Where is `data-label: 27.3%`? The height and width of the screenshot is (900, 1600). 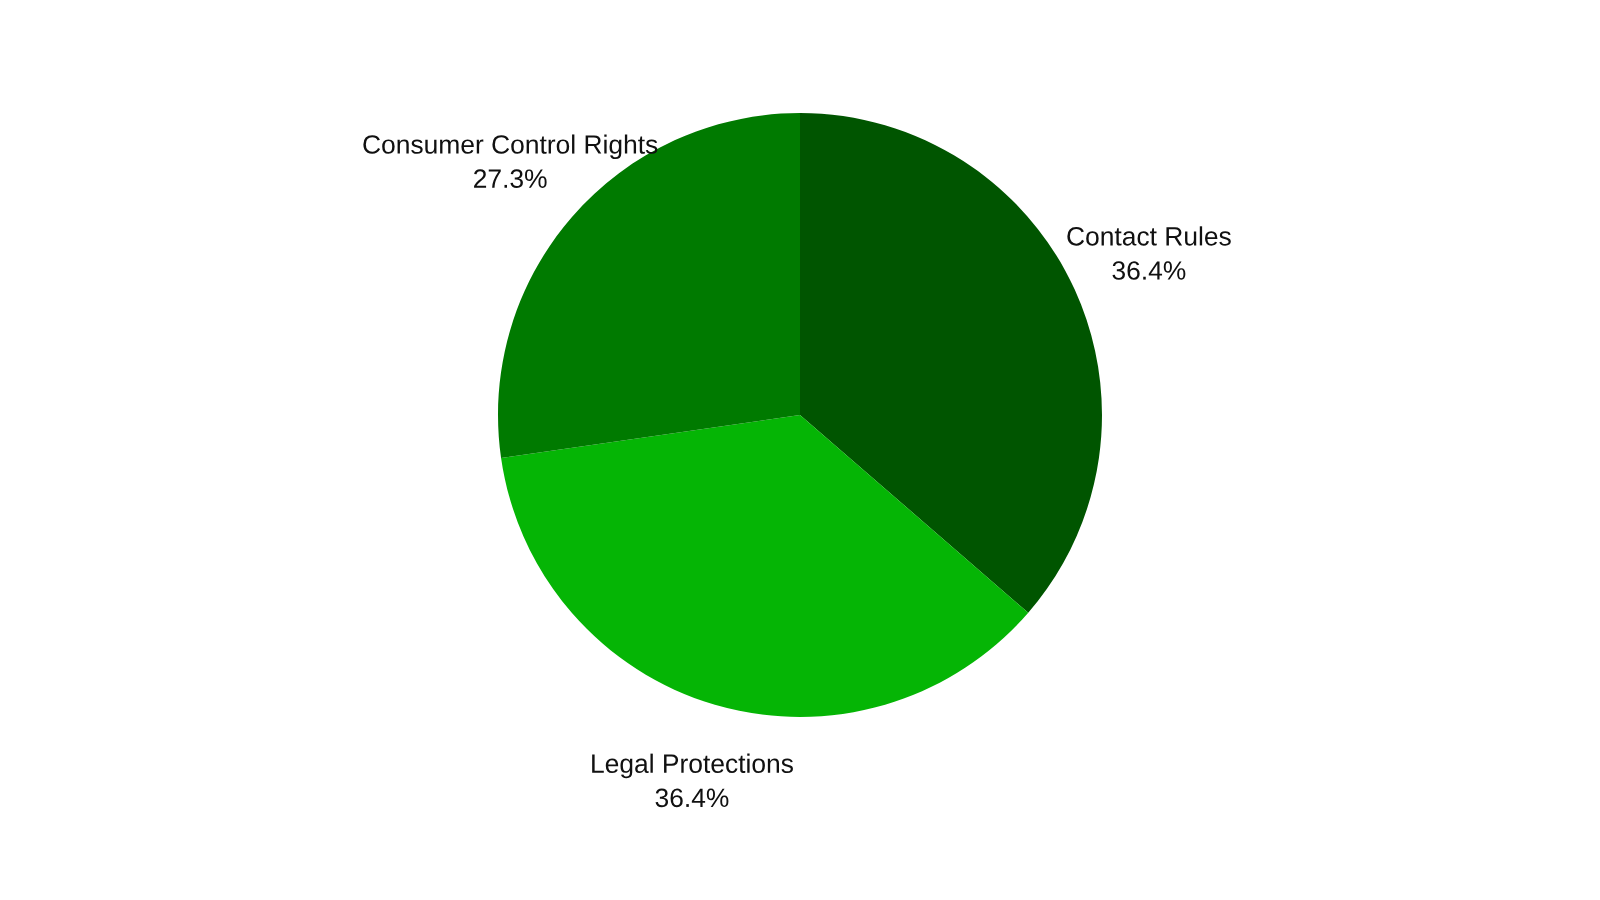 data-label: 27.3% is located at coordinates (510, 178).